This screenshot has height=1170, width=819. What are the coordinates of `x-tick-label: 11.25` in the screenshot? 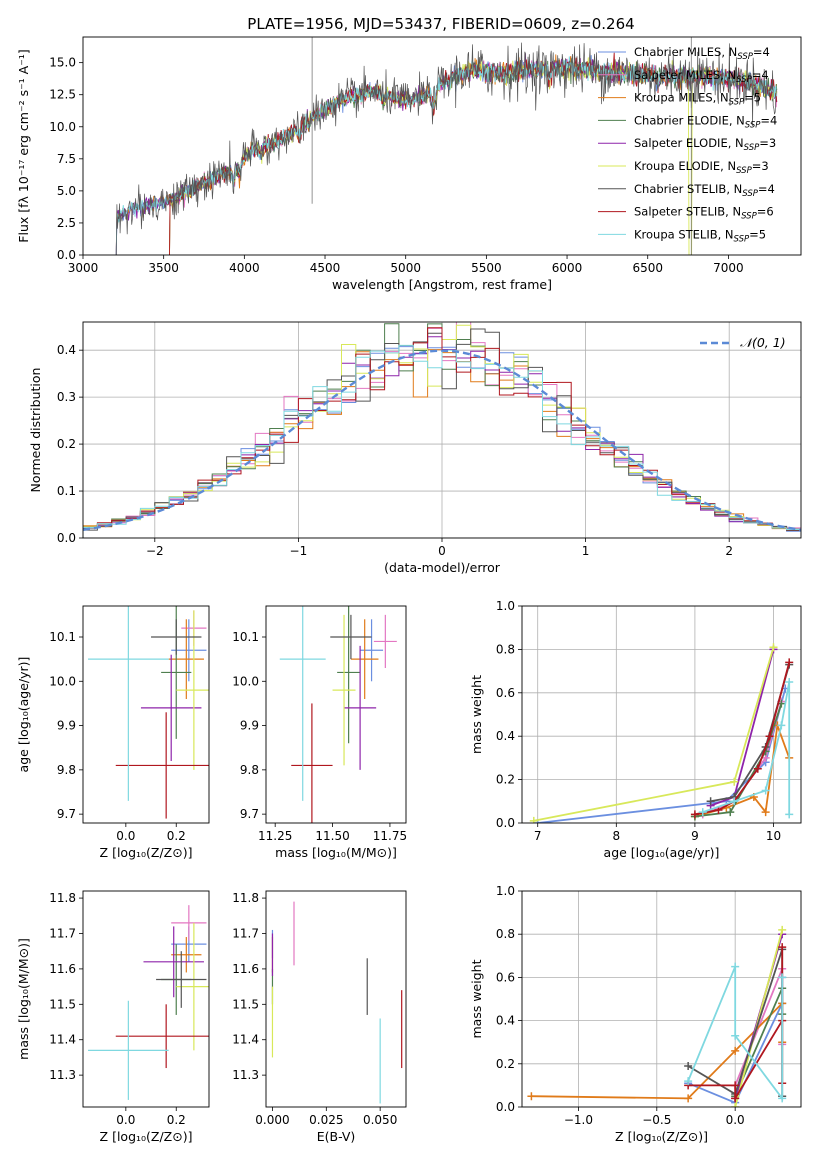 It's located at (275, 836).